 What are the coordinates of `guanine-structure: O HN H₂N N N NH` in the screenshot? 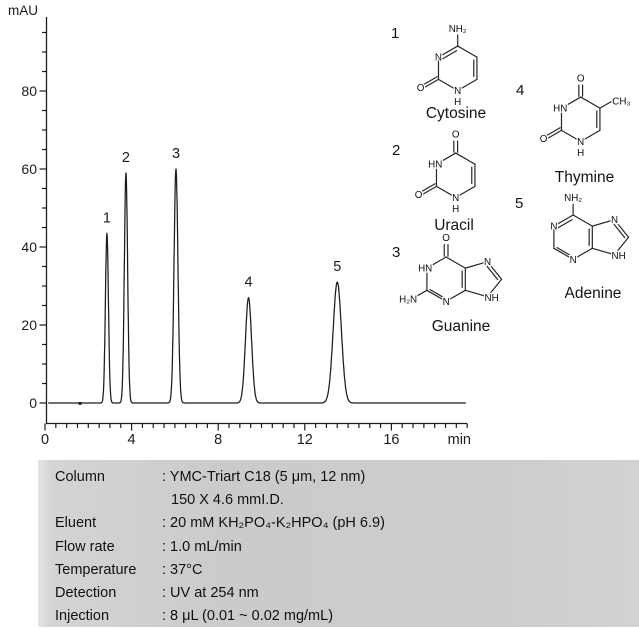 It's located at (450, 271).